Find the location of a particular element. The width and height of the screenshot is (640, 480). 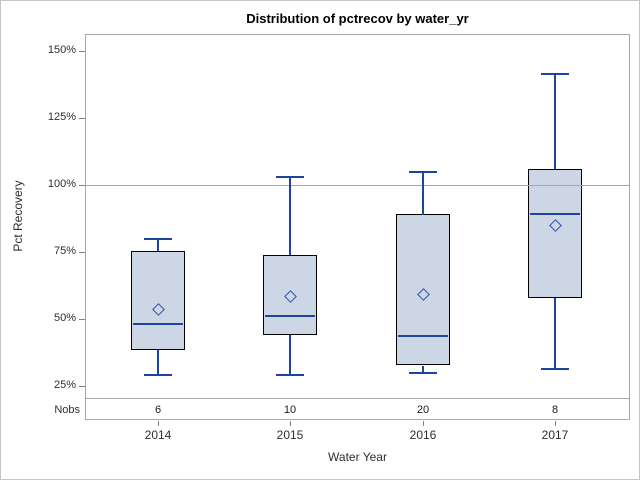

reference-line-100pct is located at coordinates (357, 185).